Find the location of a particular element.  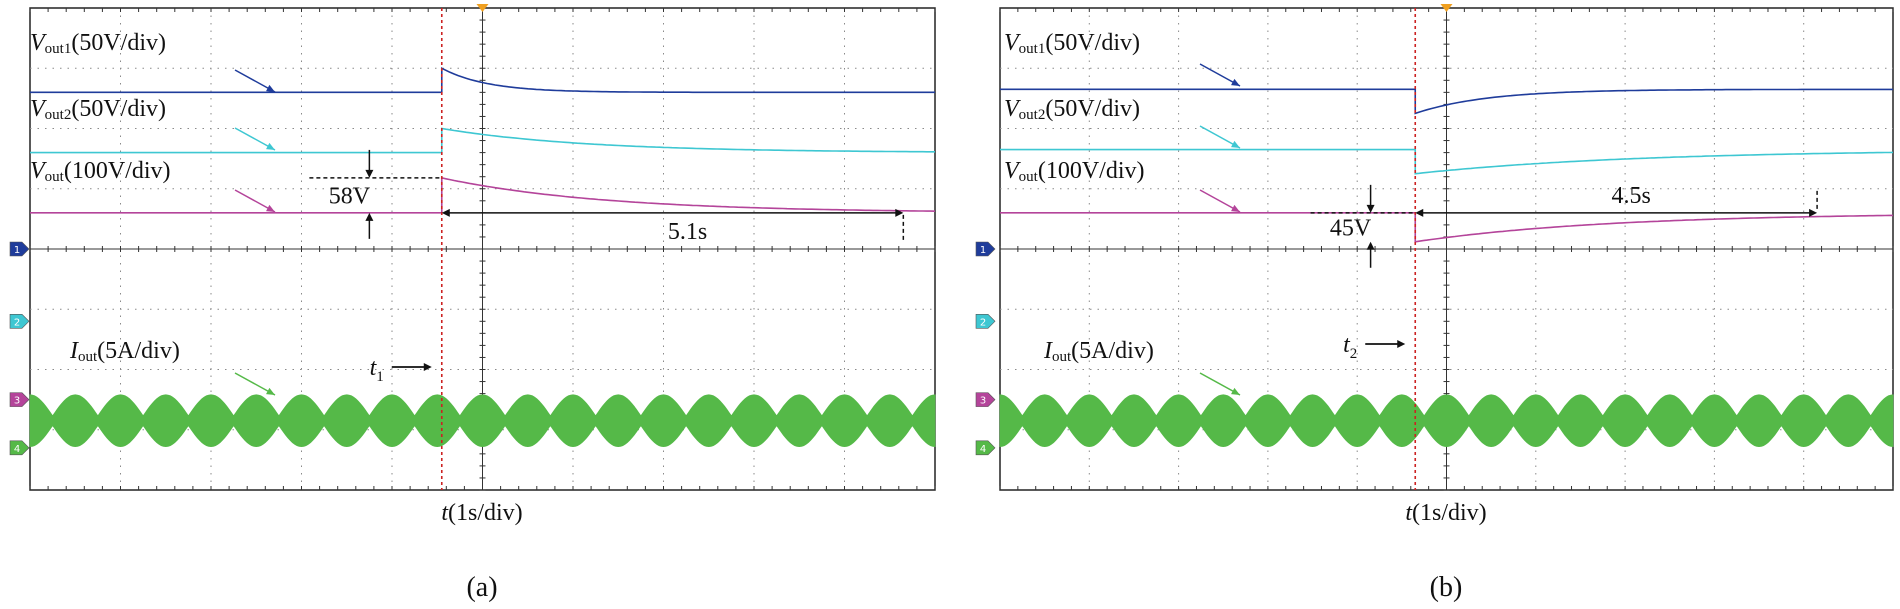

duration-label: 4.5s is located at coordinates (1630, 196).